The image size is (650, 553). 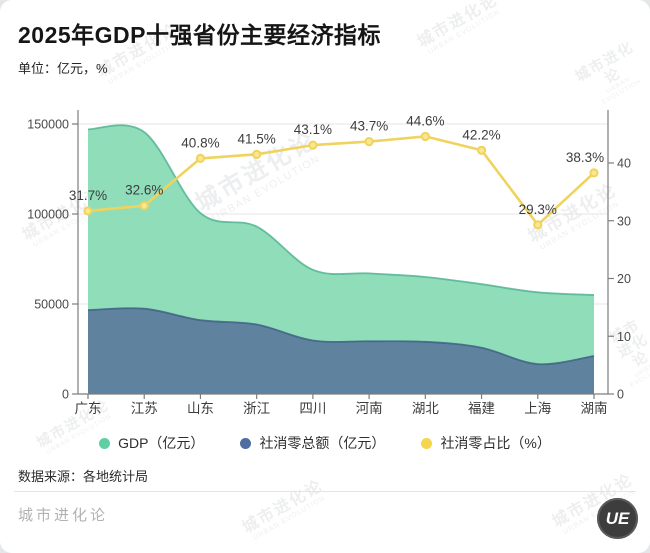 What do you see at coordinates (161, 443) in the screenshot?
I see `legend-label: GDP（亿元）` at bounding box center [161, 443].